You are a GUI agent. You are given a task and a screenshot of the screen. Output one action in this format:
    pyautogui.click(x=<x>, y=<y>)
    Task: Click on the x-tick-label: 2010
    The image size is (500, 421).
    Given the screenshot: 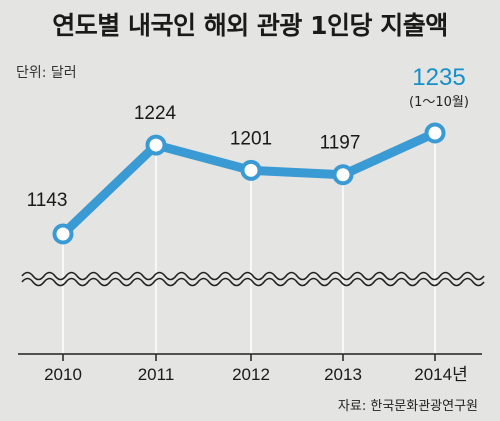 What is the action you would take?
    pyautogui.click(x=63, y=374)
    